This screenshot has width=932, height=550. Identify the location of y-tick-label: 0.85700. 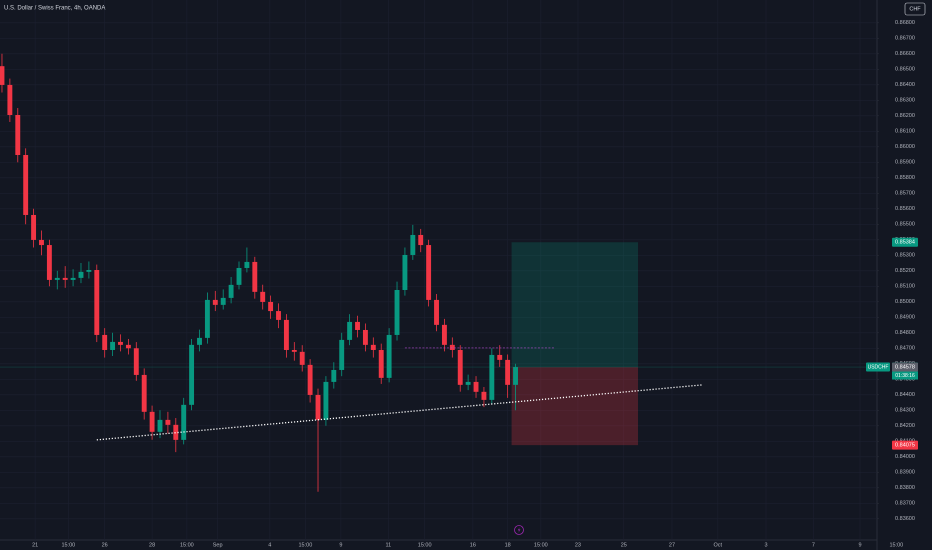
(905, 194).